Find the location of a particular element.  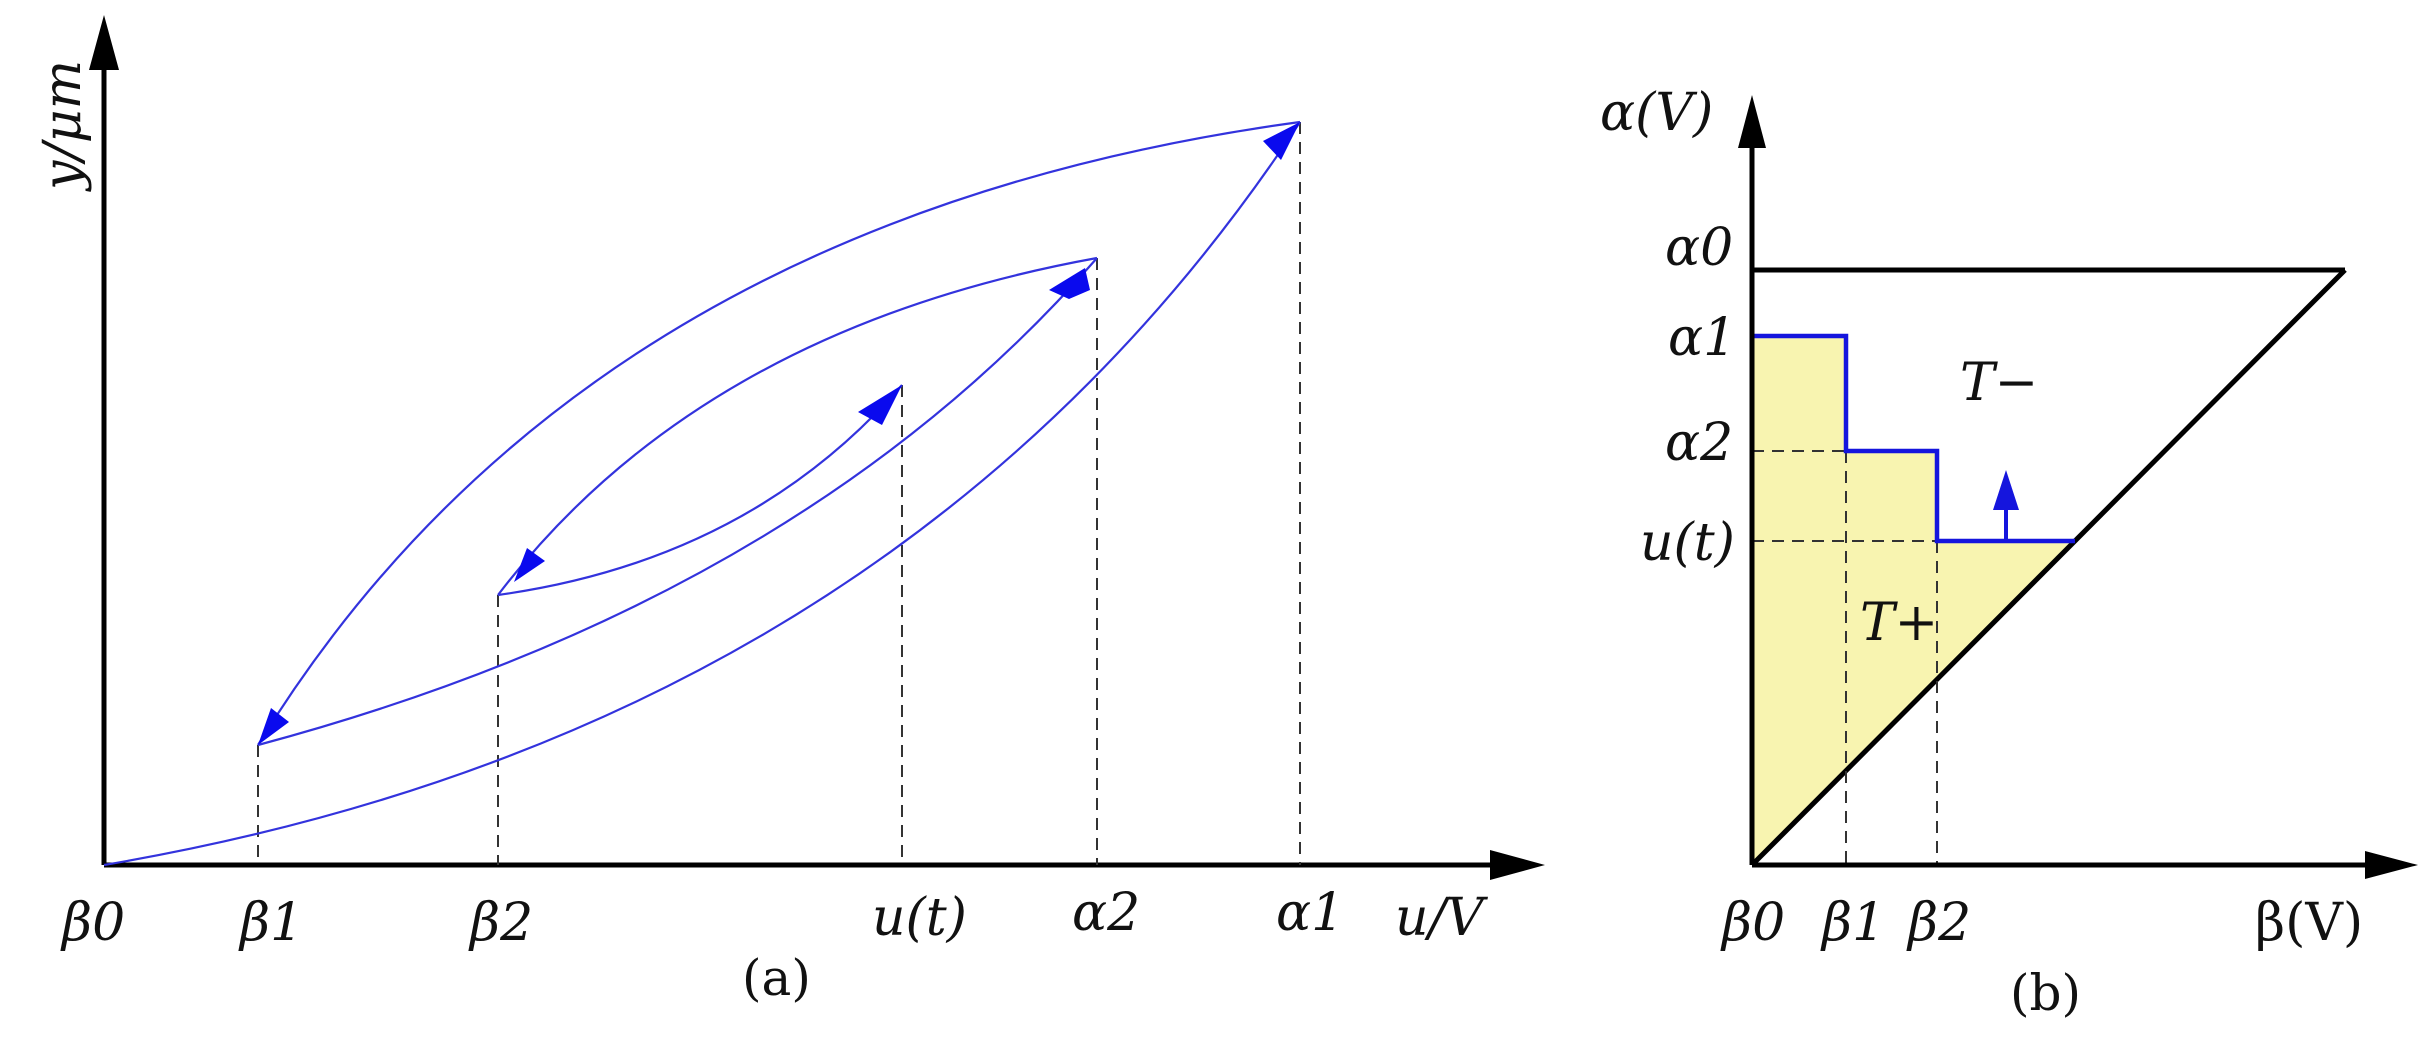

tick-beta2: β2 is located at coordinates (500, 923).